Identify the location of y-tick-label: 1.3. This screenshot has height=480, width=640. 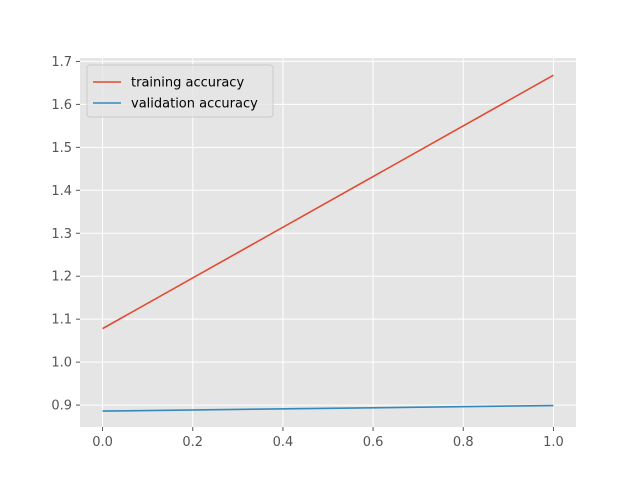
(61, 234).